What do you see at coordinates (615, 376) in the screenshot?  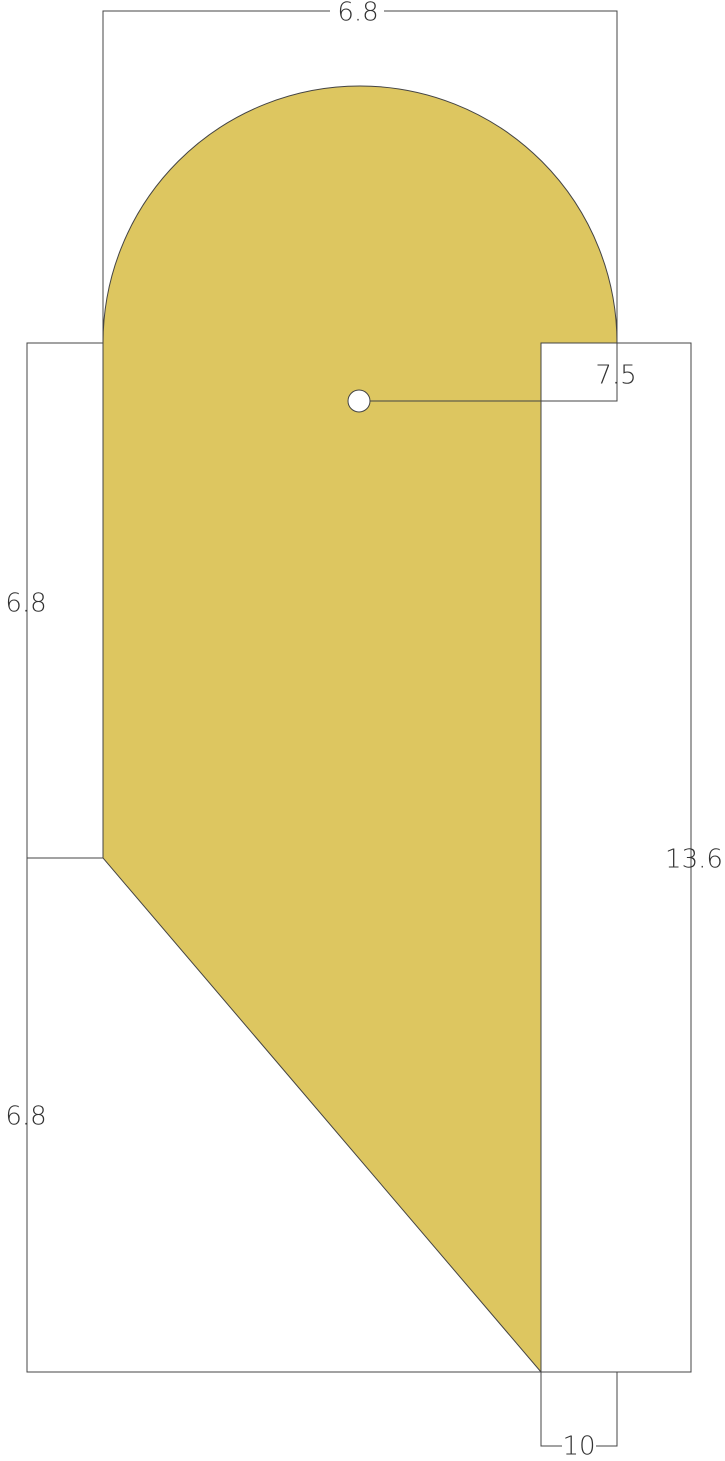 I see `dimension-label: 7.5` at bounding box center [615, 376].